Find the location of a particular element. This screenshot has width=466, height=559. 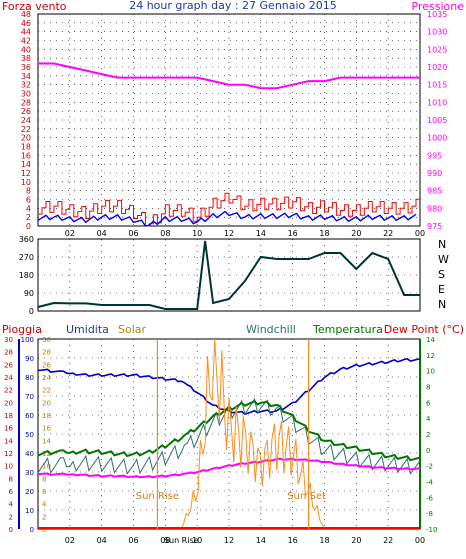

sun-set-label: Sun Set is located at coordinates (306, 496).